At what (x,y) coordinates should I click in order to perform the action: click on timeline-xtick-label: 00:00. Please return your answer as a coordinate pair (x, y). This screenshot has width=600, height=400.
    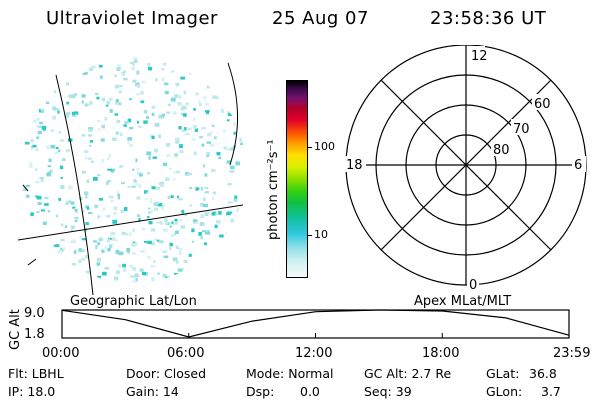
    Looking at the image, I should click on (61, 353).